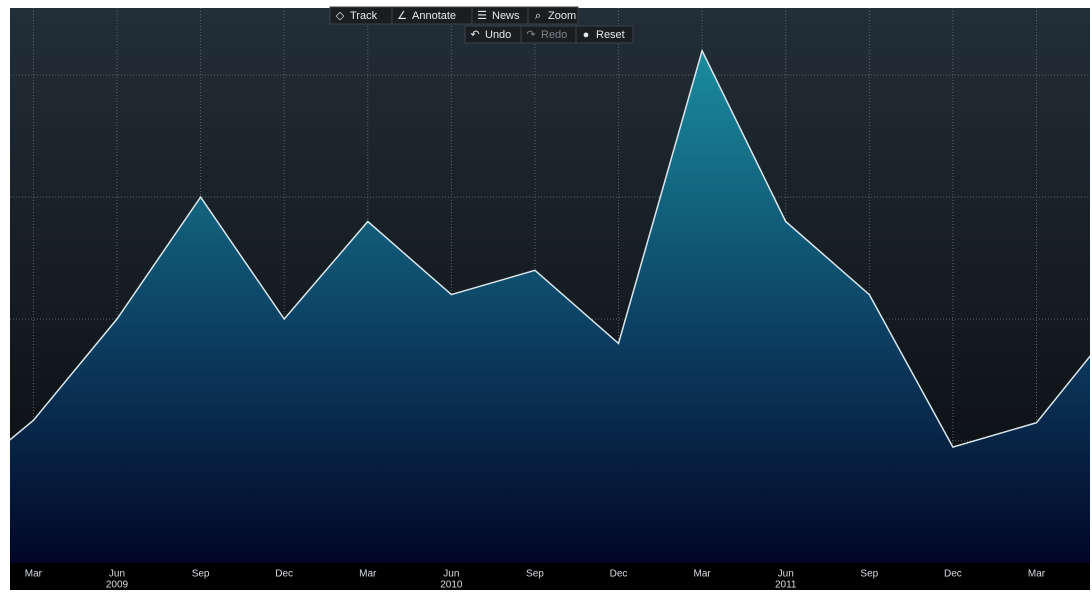  What do you see at coordinates (550, 576) in the screenshot?
I see `x-axis-bar` at bounding box center [550, 576].